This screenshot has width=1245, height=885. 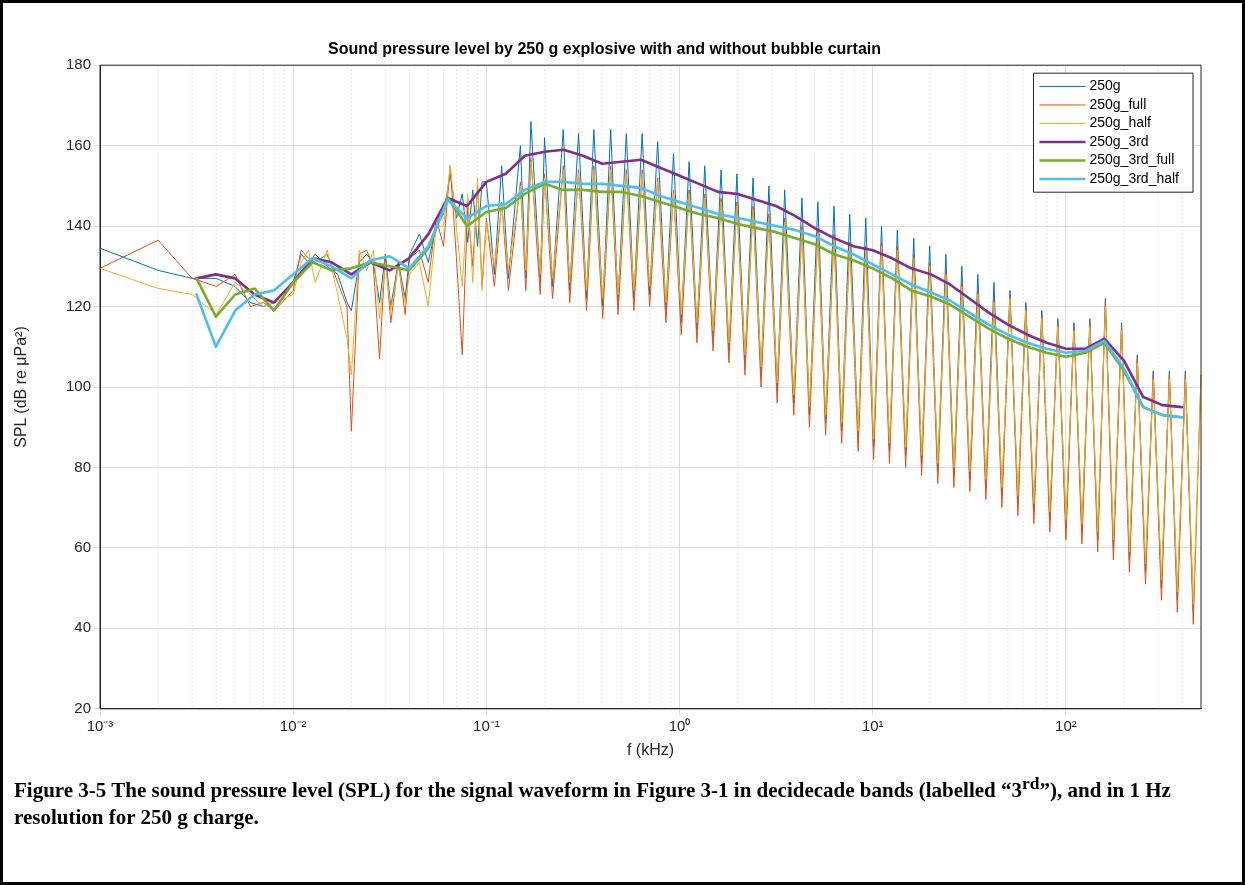 What do you see at coordinates (82, 466) in the screenshot?
I see `y-tick-label: 80` at bounding box center [82, 466].